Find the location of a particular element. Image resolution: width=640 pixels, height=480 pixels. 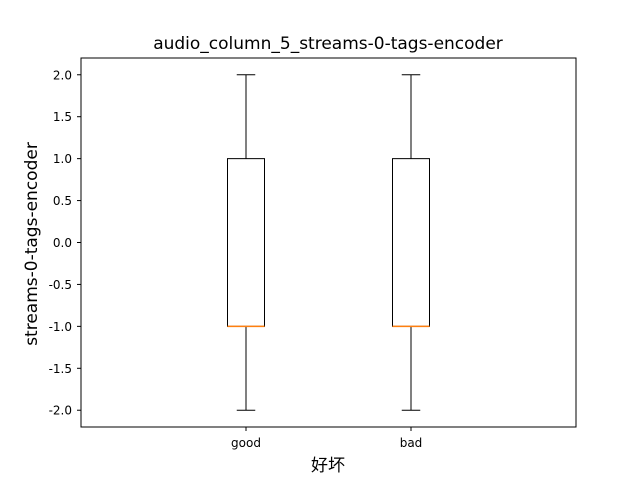

y-tick-label: -1.0 is located at coordinates (60, 327).